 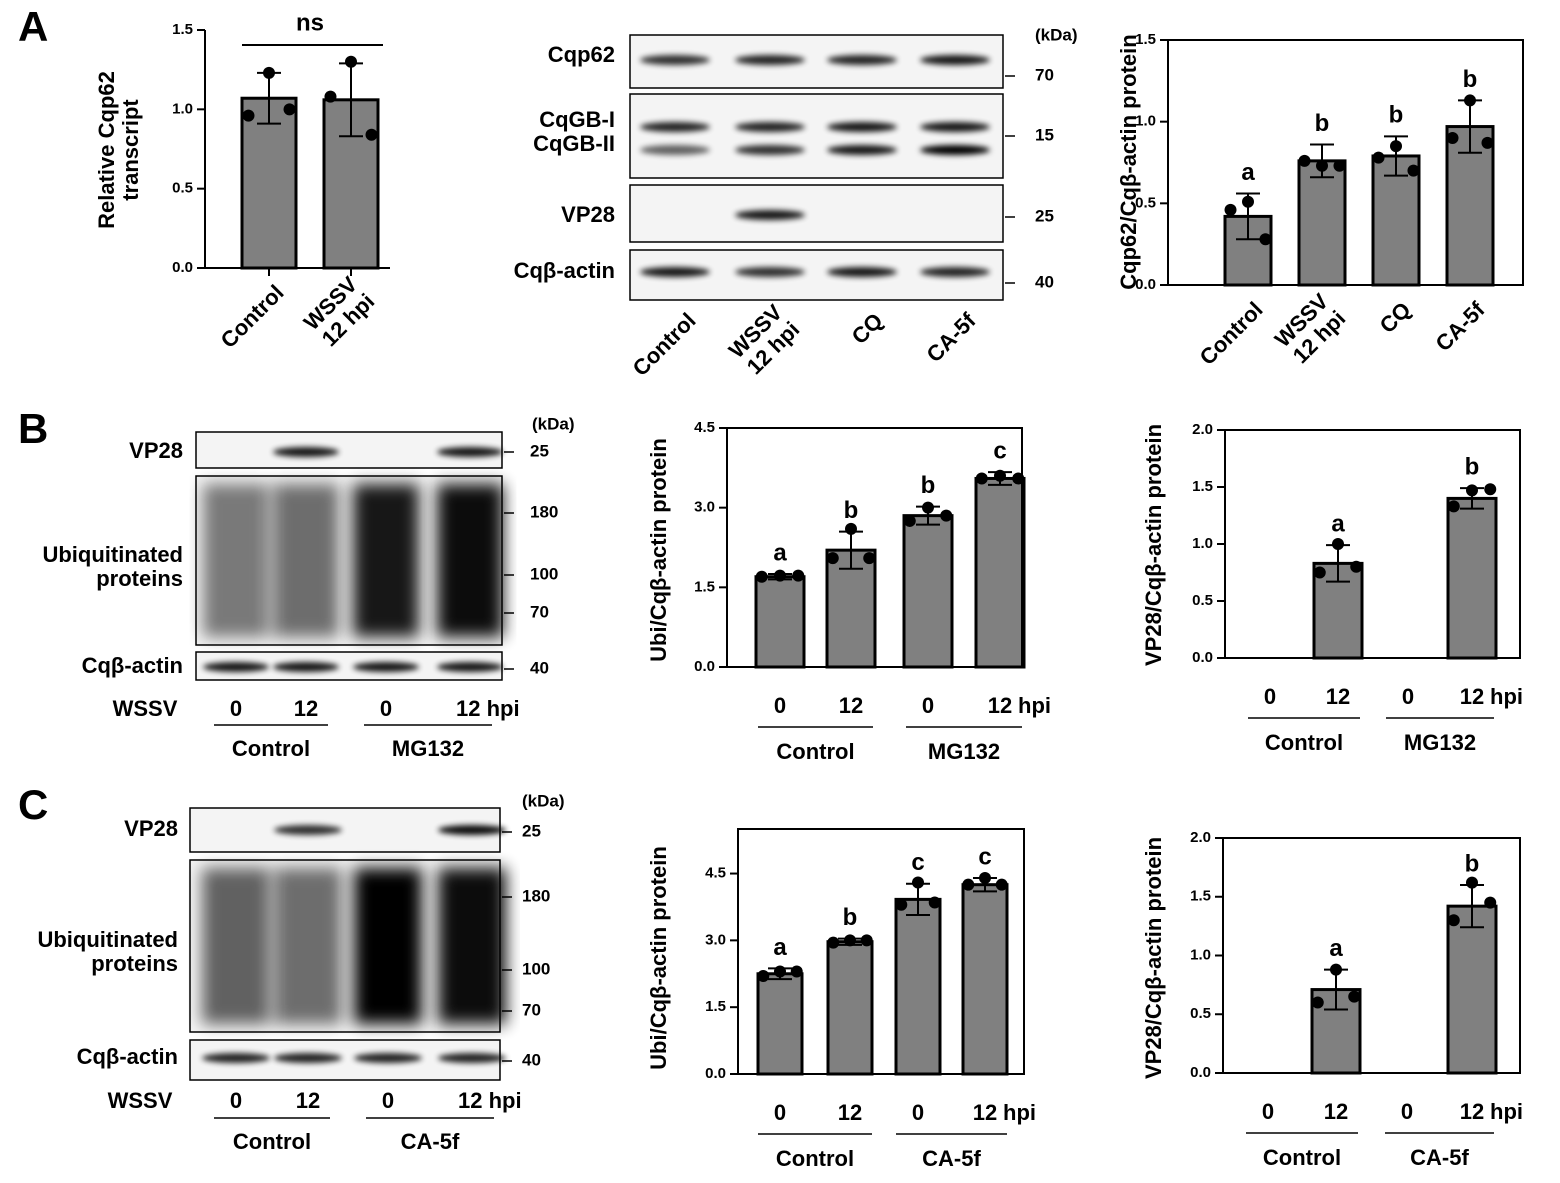 What do you see at coordinates (140, 1100) in the screenshot?
I see `factor-label: WSSV` at bounding box center [140, 1100].